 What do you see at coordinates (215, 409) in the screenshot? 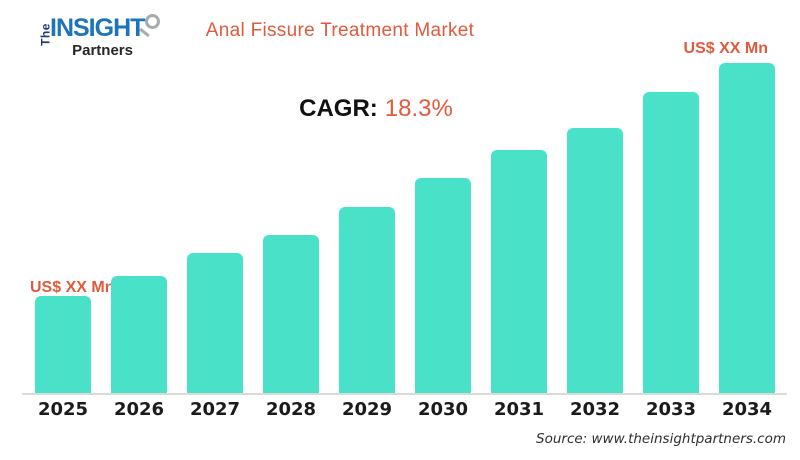
I see `x-tick-label-2027: 2027` at bounding box center [215, 409].